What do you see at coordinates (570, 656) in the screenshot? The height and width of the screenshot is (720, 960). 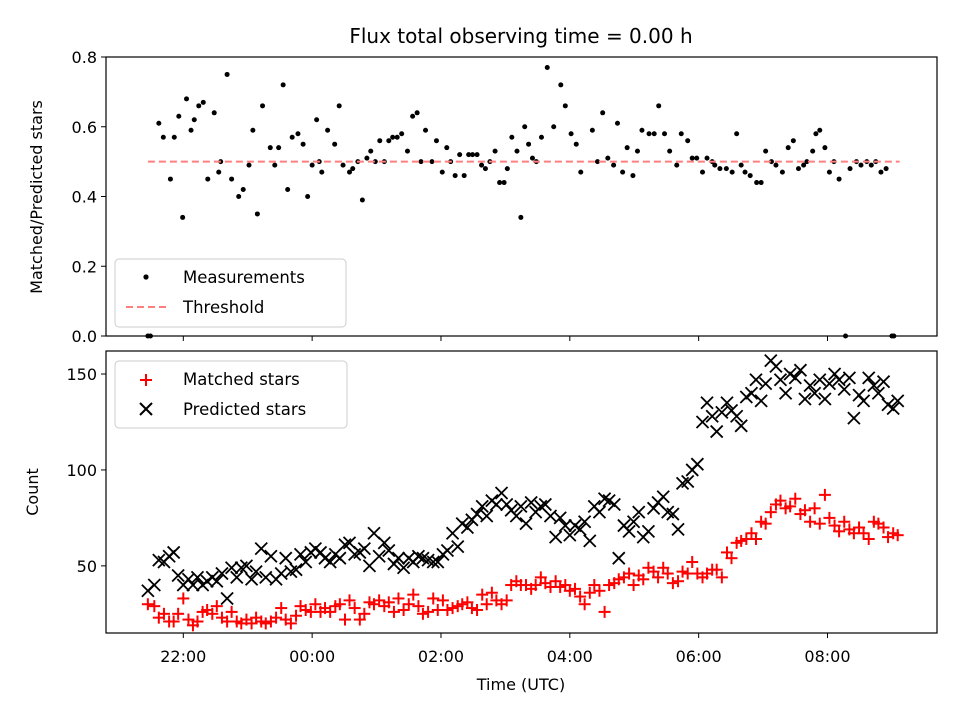 I see `x-tick-label: 04:00` at bounding box center [570, 656].